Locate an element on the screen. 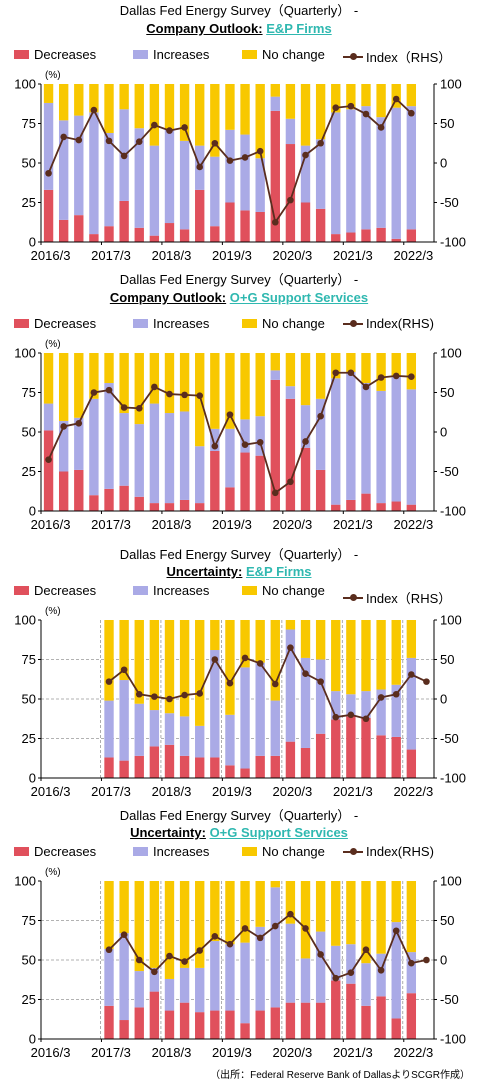 This screenshot has width=478, height=1083. y-tick-label: 50 is located at coordinates (29, 699).